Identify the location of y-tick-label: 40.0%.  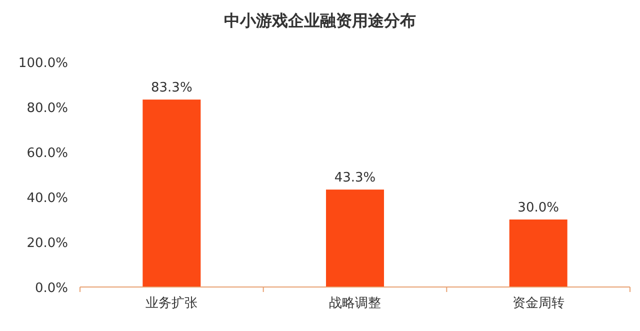
(47, 198).